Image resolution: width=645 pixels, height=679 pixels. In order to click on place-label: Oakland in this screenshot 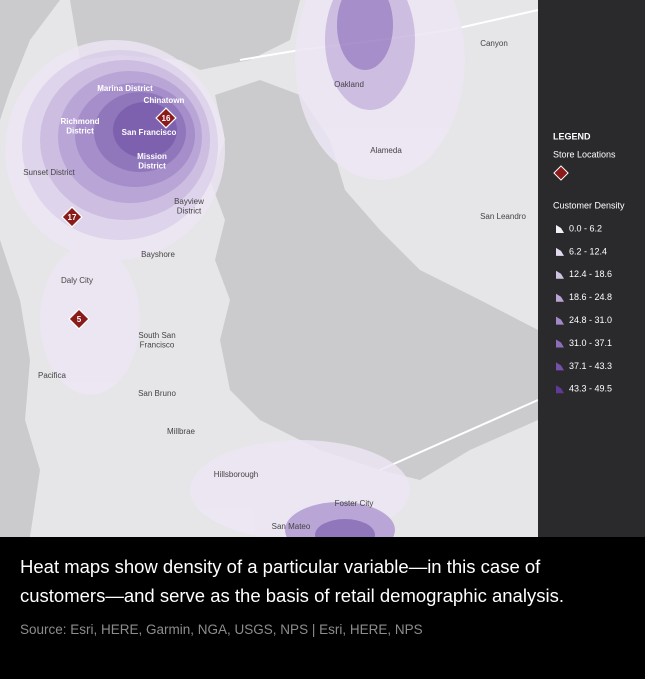, I will do `click(349, 84)`.